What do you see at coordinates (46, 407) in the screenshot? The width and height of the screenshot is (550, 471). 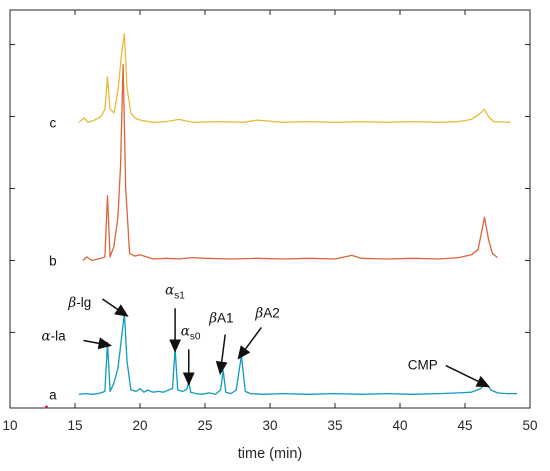 I see `axis-marker-dot` at bounding box center [46, 407].